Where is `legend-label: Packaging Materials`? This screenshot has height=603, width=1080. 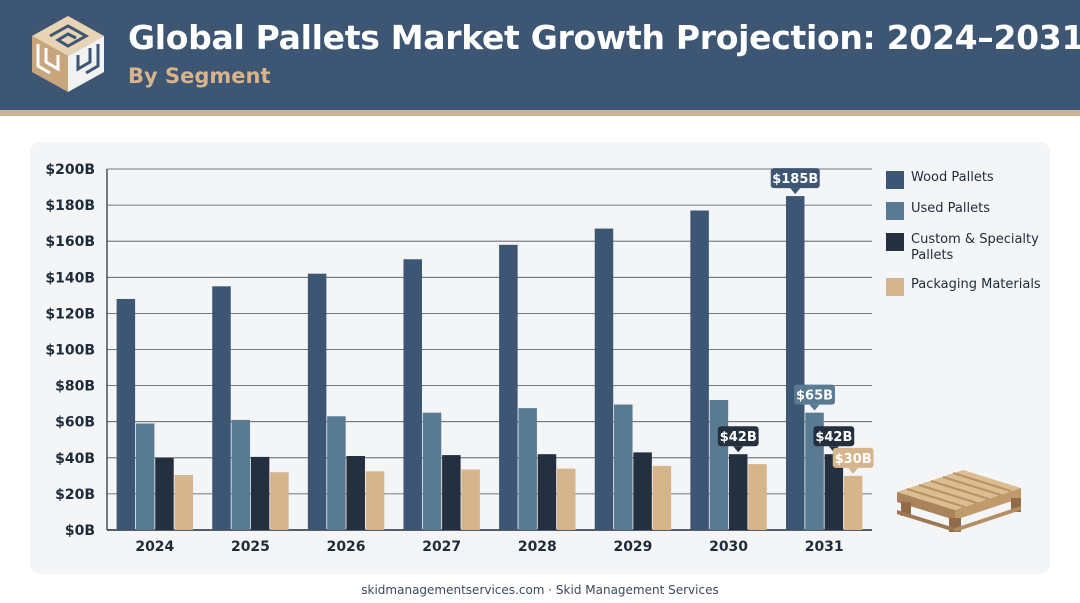 legend-label: Packaging Materials is located at coordinates (976, 284).